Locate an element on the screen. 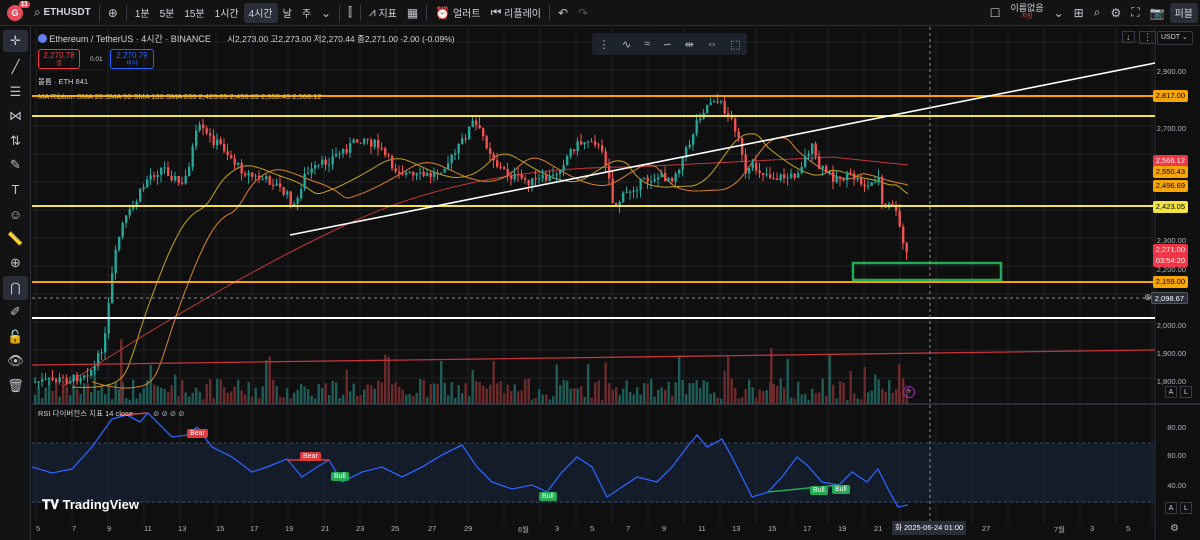 The width and height of the screenshot is (1200, 540). timeframe-1m: 1분 is located at coordinates (142, 14).